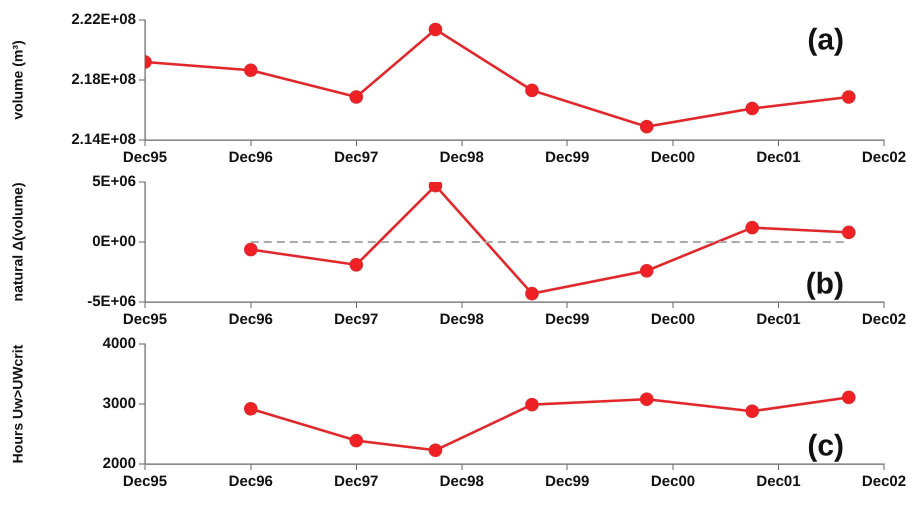  What do you see at coordinates (103, 19) in the screenshot?
I see `y-tick-label: 2.22E+08` at bounding box center [103, 19].